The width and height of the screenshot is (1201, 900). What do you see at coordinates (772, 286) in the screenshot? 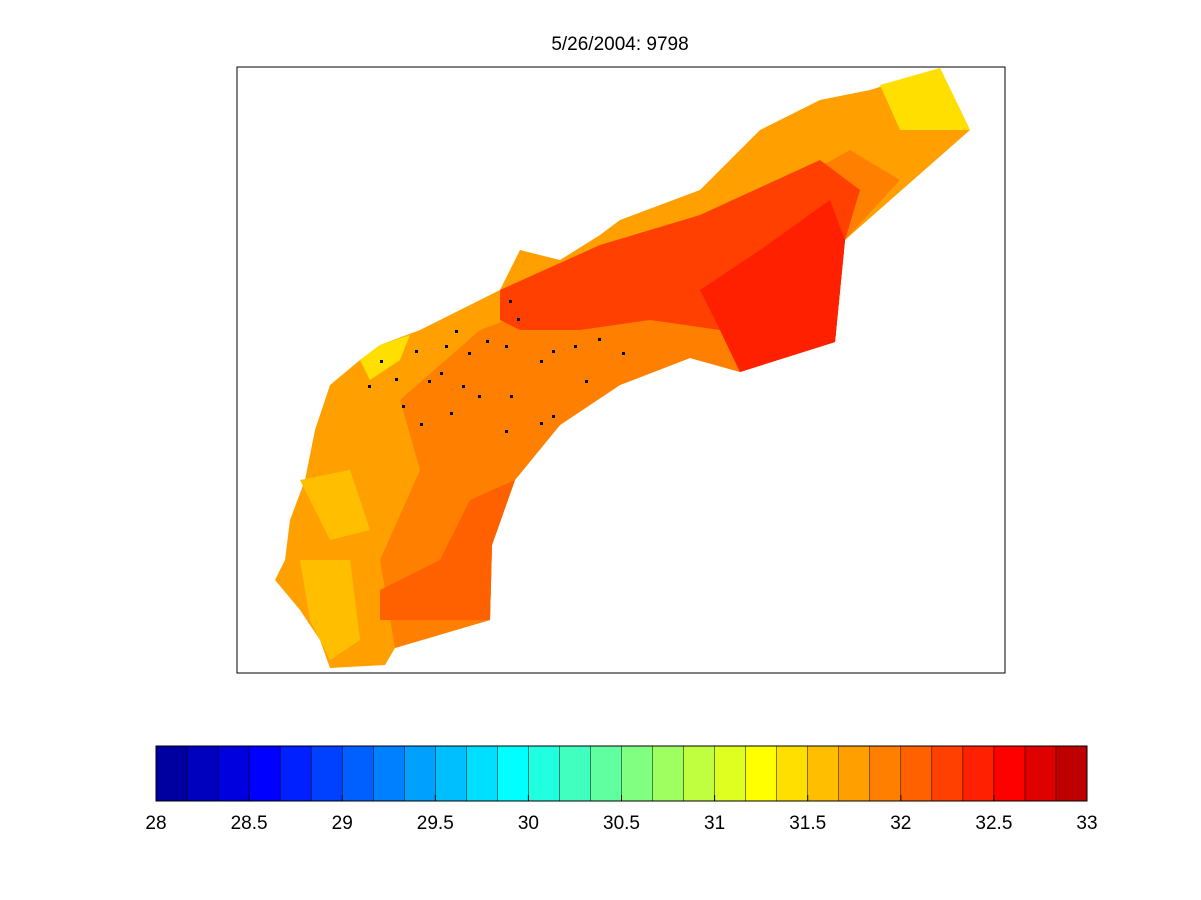
I see `red-zone-core` at bounding box center [772, 286].